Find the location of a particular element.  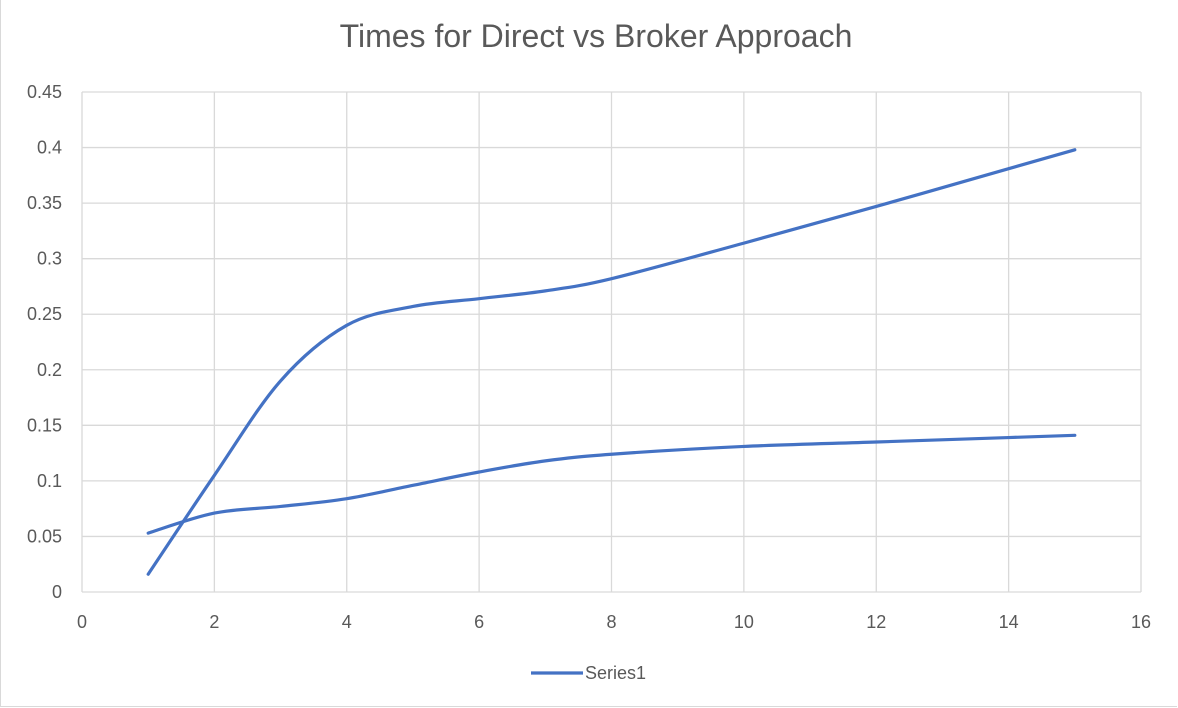

y-axis-ticks: 0 0.05 0.1 0.15 0.2 0.25 0.3 0.35 0.4 0.45 is located at coordinates (44, 342).